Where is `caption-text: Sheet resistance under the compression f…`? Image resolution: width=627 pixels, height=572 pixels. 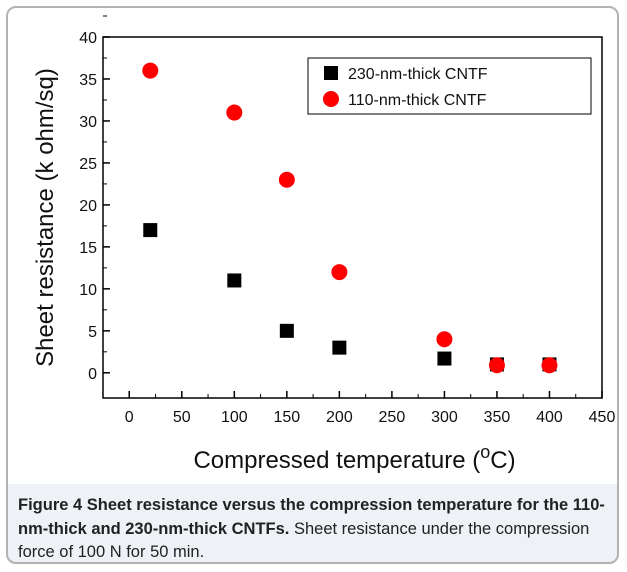 caption-text: Sheet resistance under the compression f… is located at coordinates (304, 540).